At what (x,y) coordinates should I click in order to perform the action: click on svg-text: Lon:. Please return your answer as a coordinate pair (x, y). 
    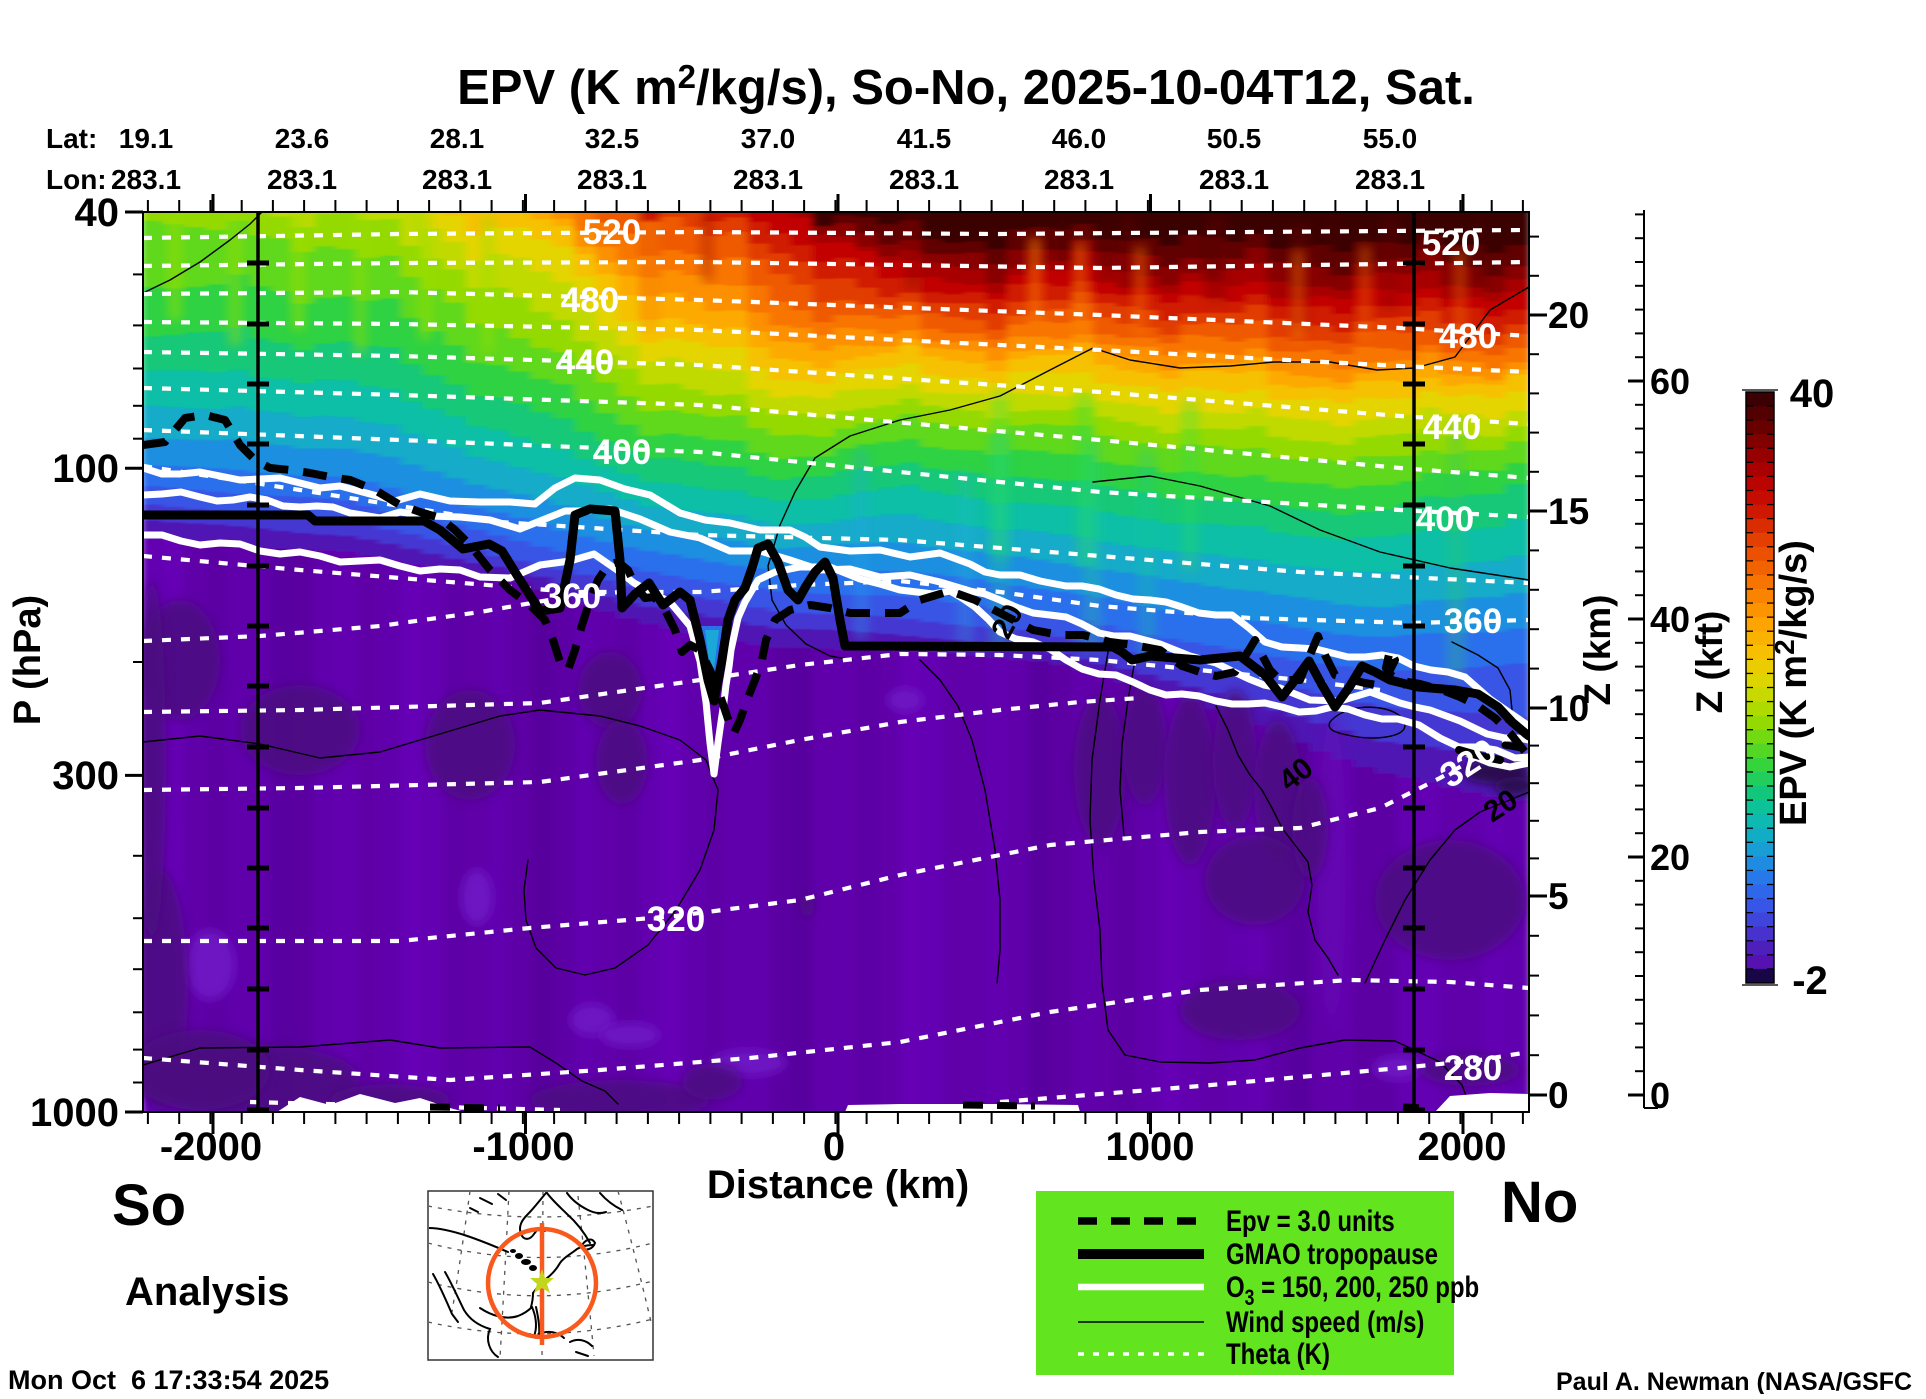
    Looking at the image, I should click on (76, 179).